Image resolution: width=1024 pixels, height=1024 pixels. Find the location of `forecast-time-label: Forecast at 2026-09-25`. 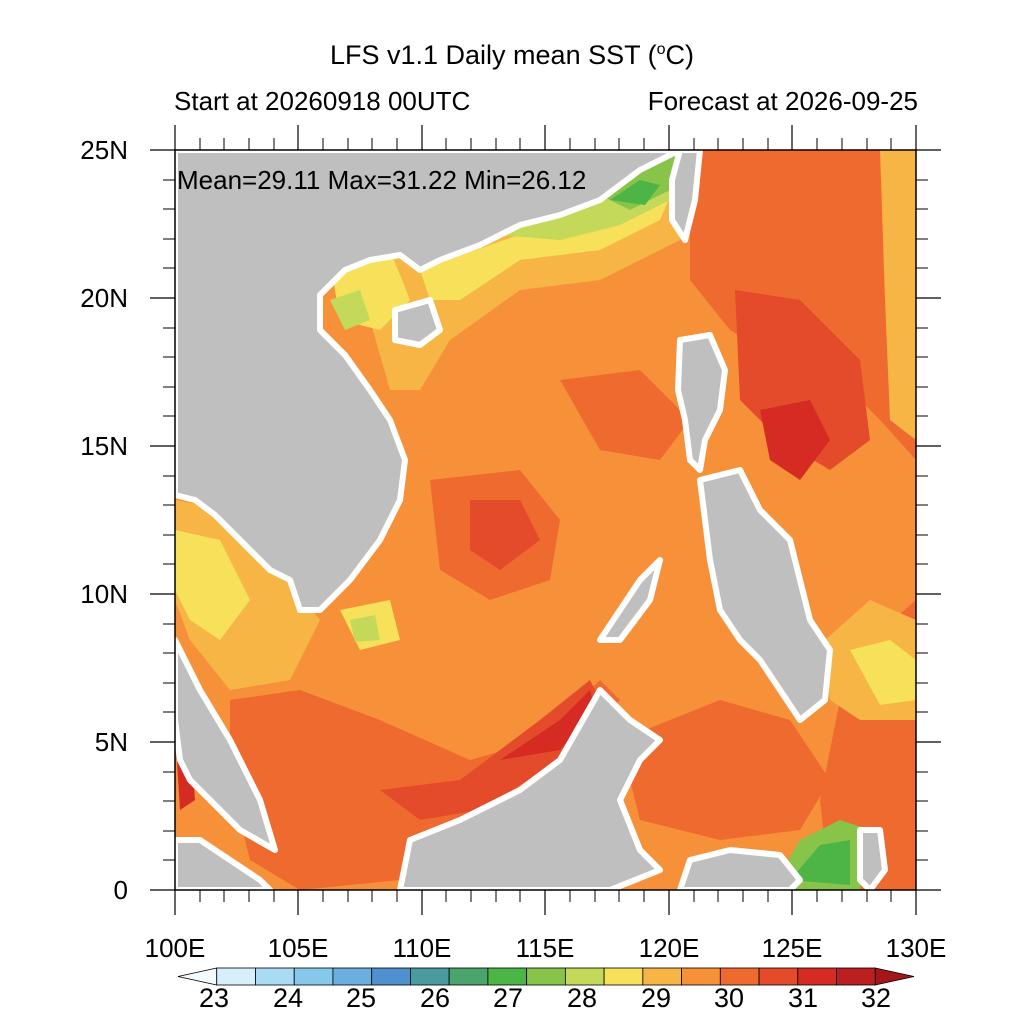

forecast-time-label: Forecast at 2026-09-25 is located at coordinates (782, 101).